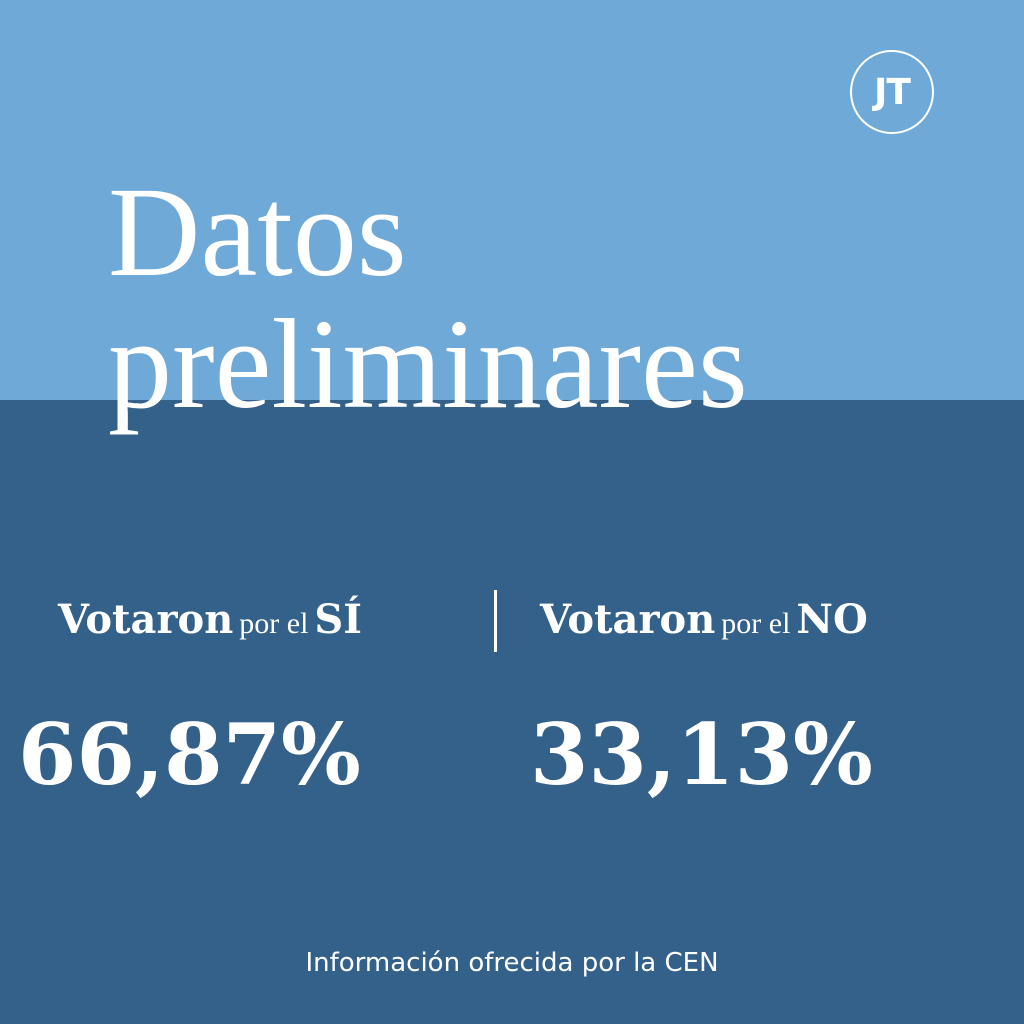 The image size is (1024, 1024). What do you see at coordinates (495, 621) in the screenshot?
I see `divider` at bounding box center [495, 621].